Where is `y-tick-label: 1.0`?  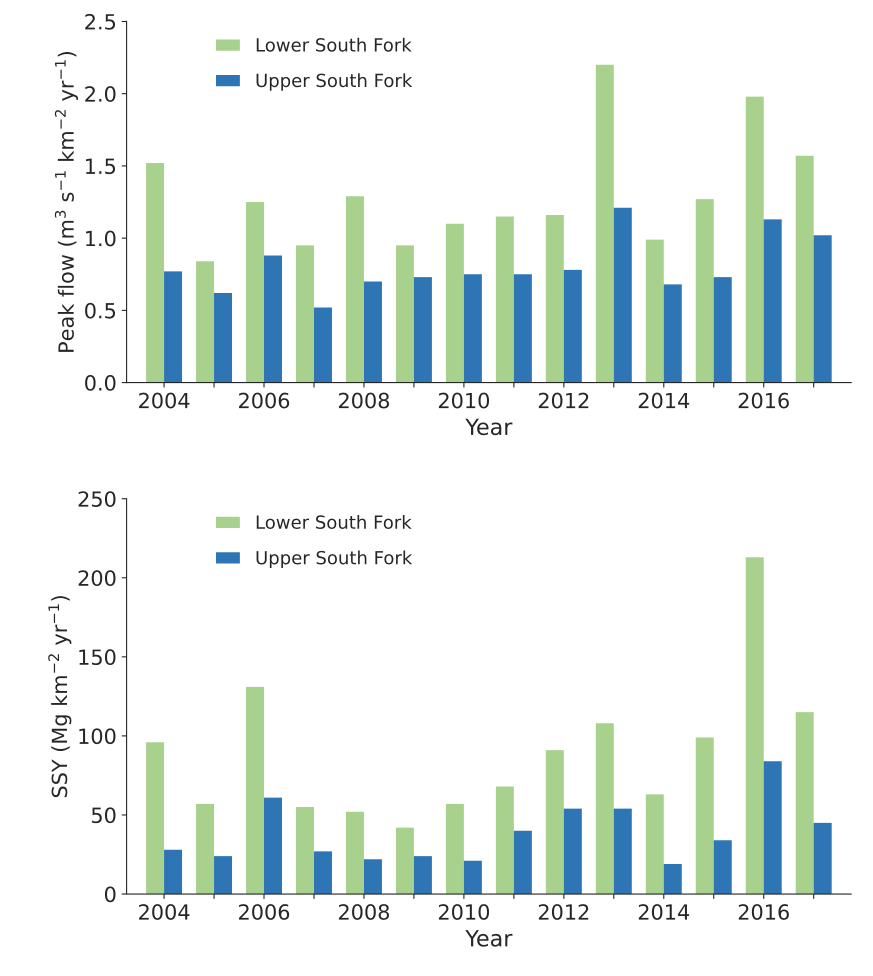
y-tick-label: 1.0 is located at coordinates (101, 238).